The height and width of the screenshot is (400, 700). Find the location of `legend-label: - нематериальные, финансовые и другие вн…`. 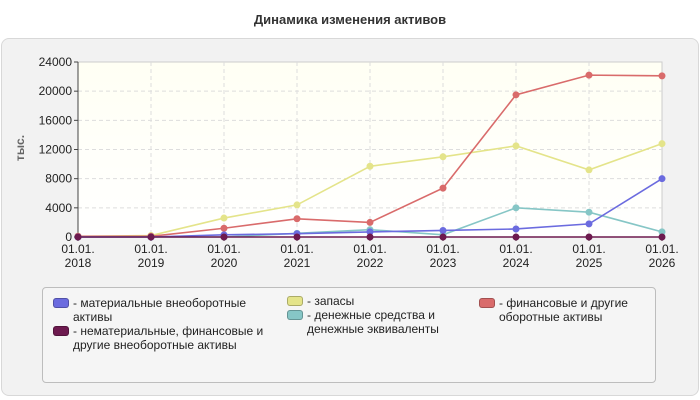

legend-label: - нематериальные, финансовые и другие вн… is located at coordinates (168, 338).